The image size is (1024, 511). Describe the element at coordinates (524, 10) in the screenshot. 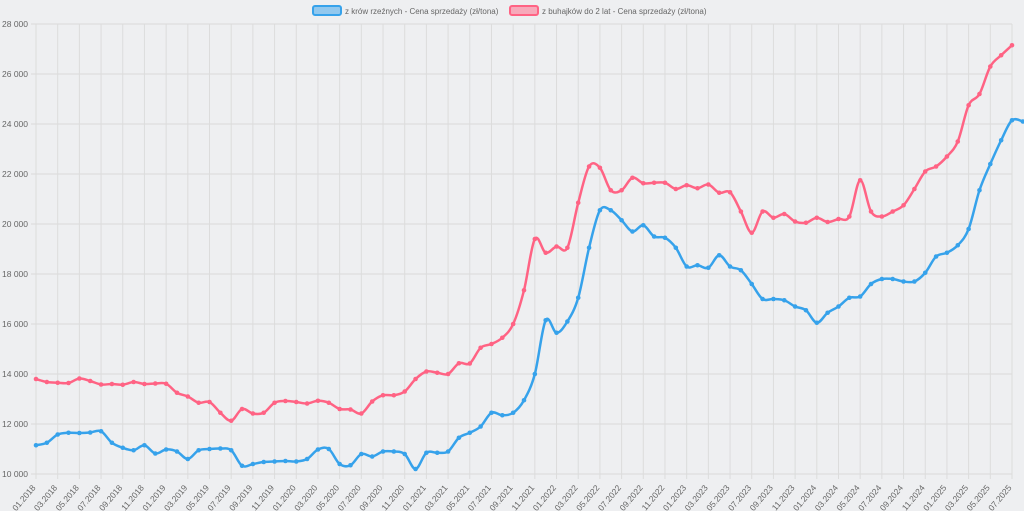

I see `legend-swatch-bulls` at that location.